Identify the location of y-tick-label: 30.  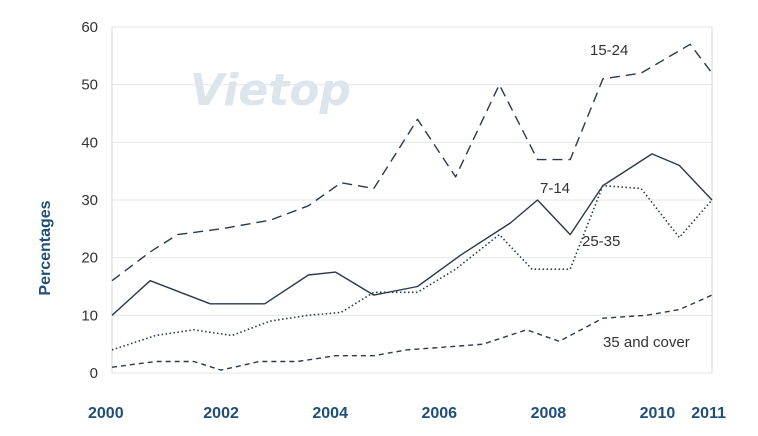
(89, 200).